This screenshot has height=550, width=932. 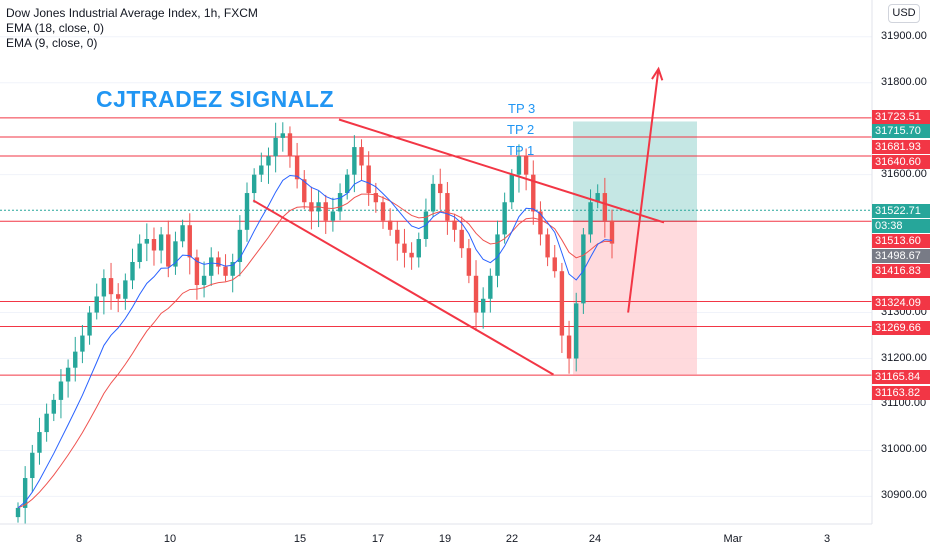 I want to click on ema18-legend: EMA (18, close, 0), so click(x=55, y=28).